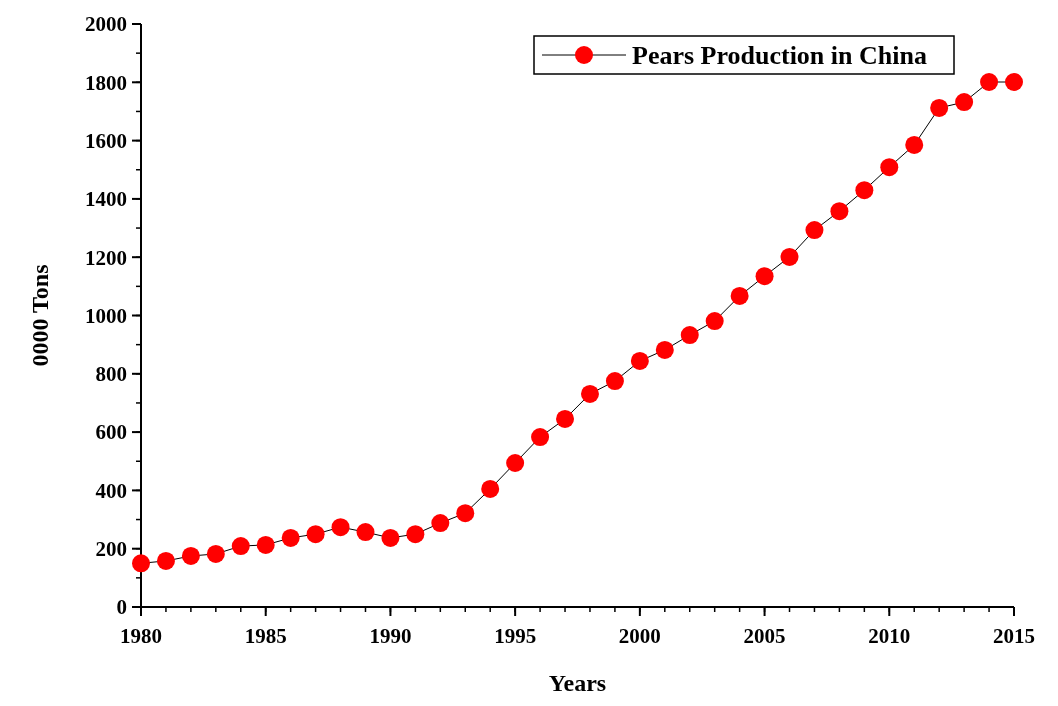 The width and height of the screenshot is (1058, 706). What do you see at coordinates (639, 636) in the screenshot?
I see `x-tick-label: 2000` at bounding box center [639, 636].